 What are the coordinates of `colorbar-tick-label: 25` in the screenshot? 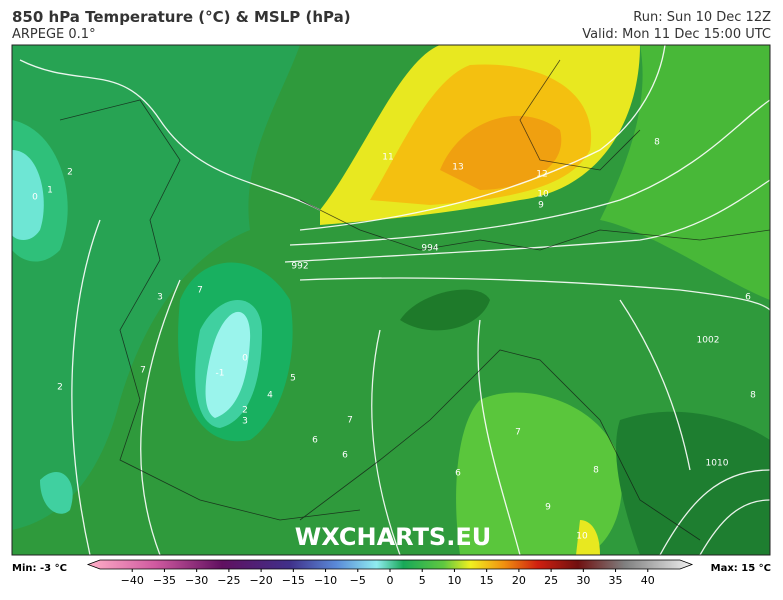 It's located at (551, 580).